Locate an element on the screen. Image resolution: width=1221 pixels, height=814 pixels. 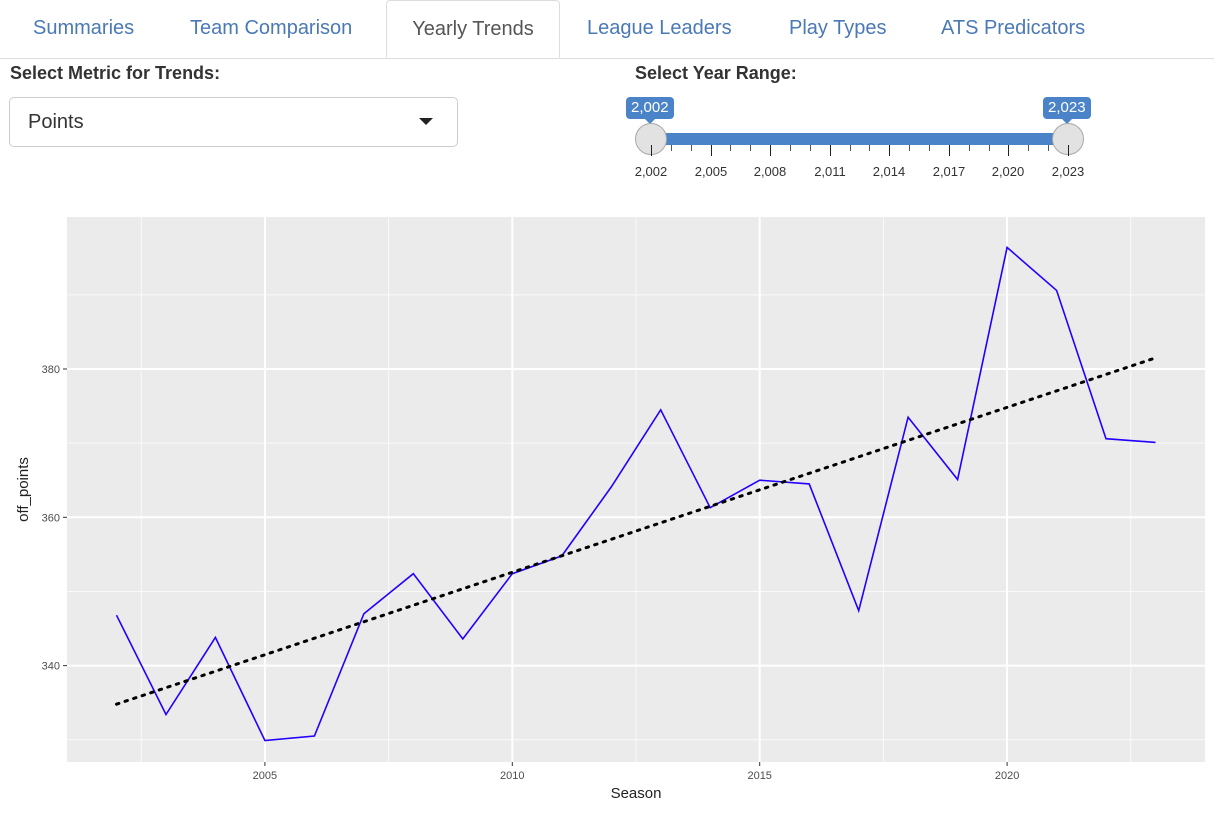
x-tick-label: 2020 is located at coordinates (1007, 776).